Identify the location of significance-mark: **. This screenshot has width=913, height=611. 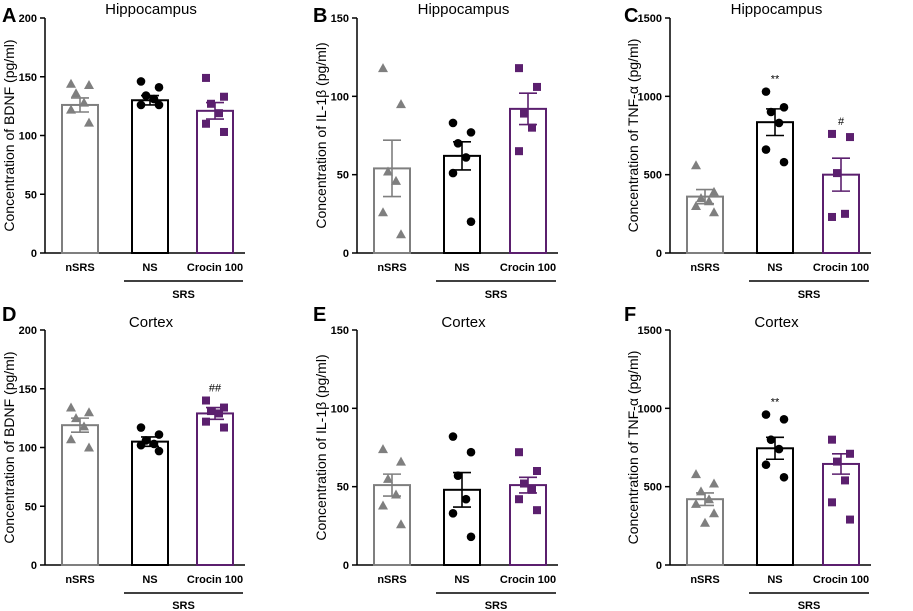
(775, 80).